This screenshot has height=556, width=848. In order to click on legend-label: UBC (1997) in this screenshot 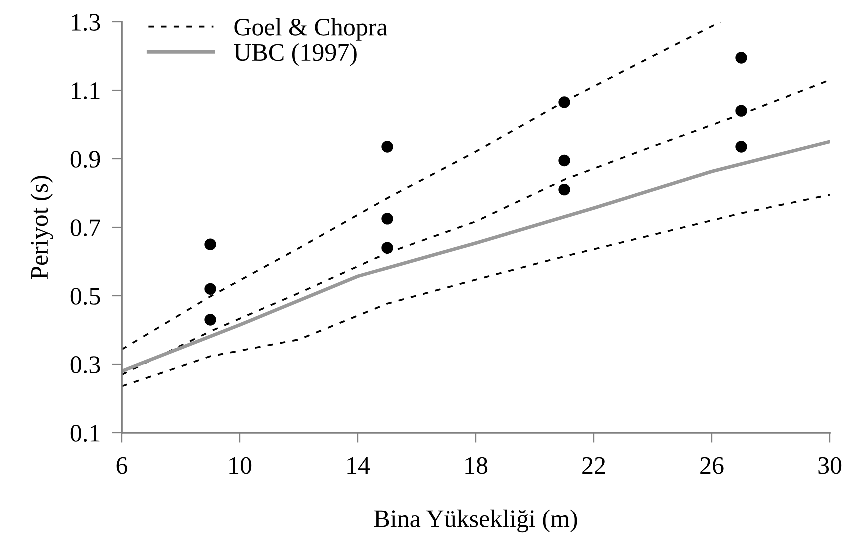, I will do `click(295, 55)`.